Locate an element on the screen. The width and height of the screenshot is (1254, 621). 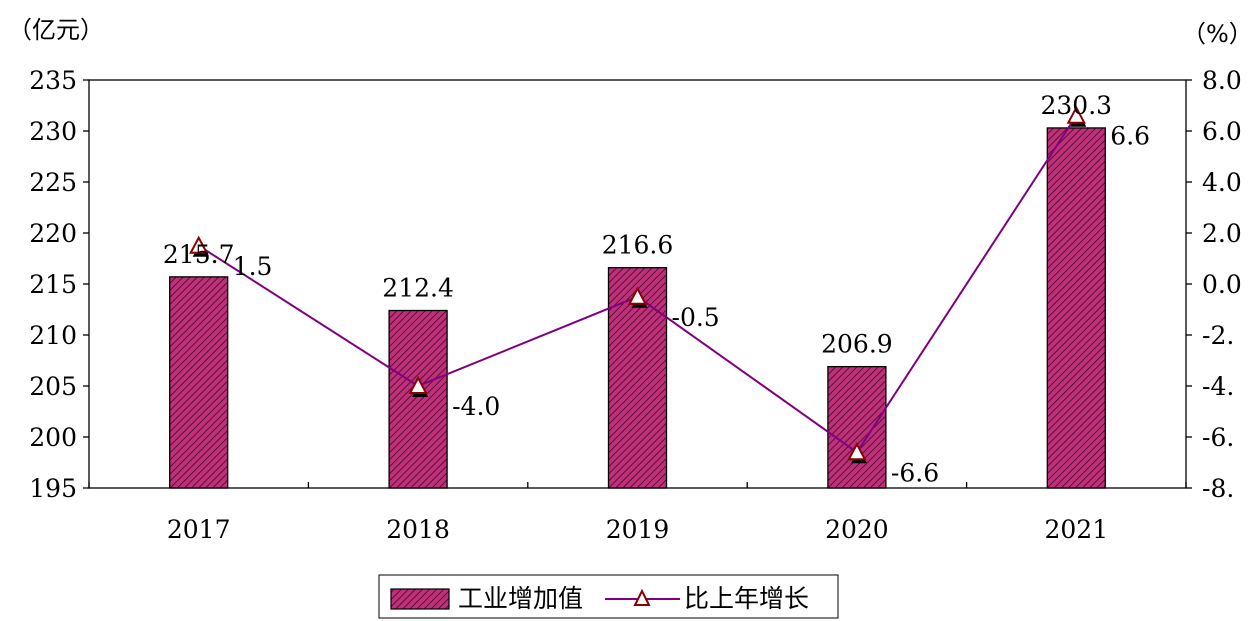
right-tick-label: 8.0 is located at coordinates (1222, 80).